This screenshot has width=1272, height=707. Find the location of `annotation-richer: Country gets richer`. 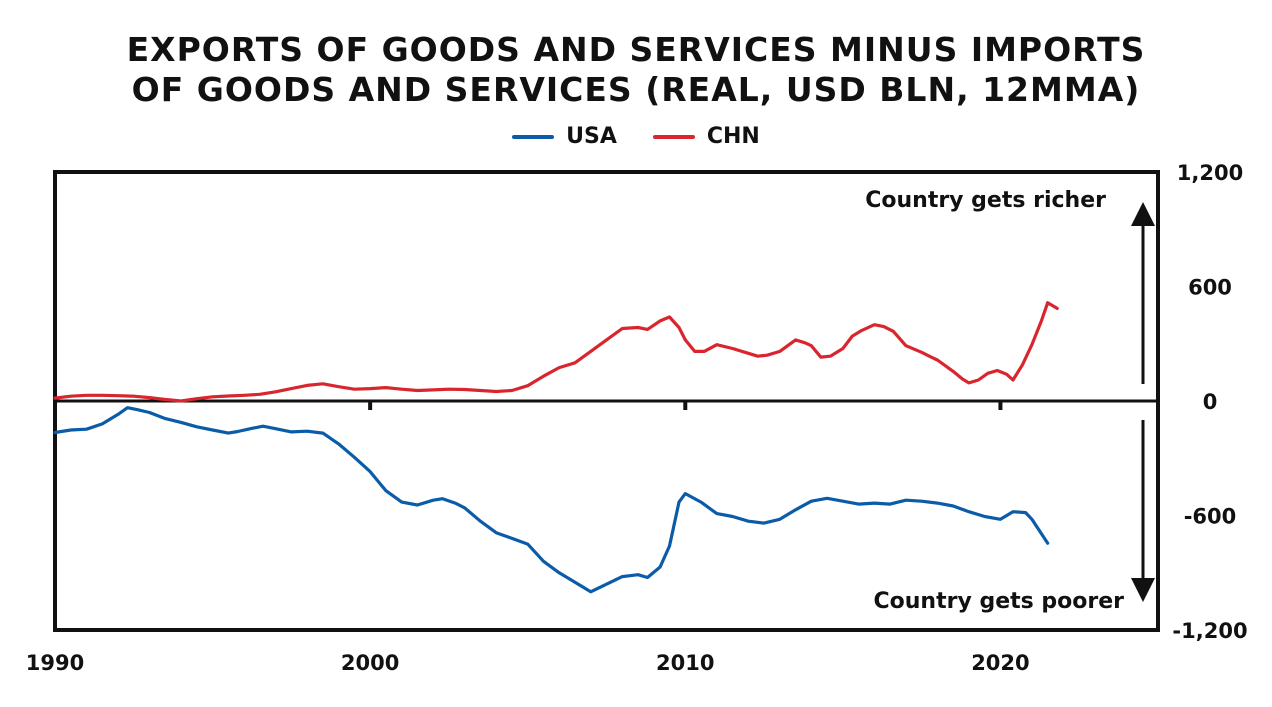

annotation-richer: Country gets richer is located at coordinates (985, 200).